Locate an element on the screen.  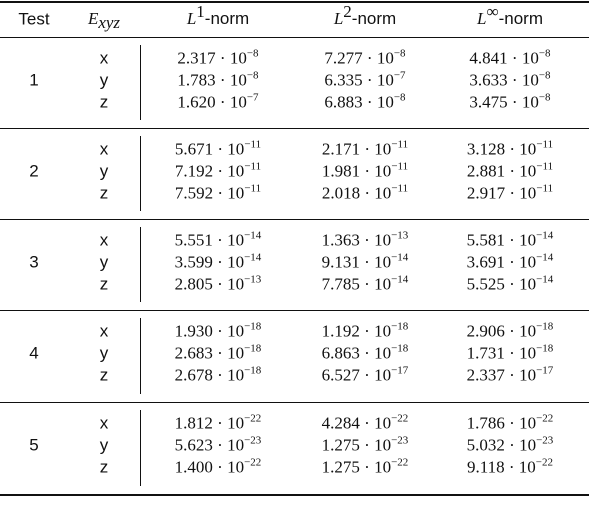
norm-value: 1.731 · 10⁻¹⁸ is located at coordinates (510, 353).